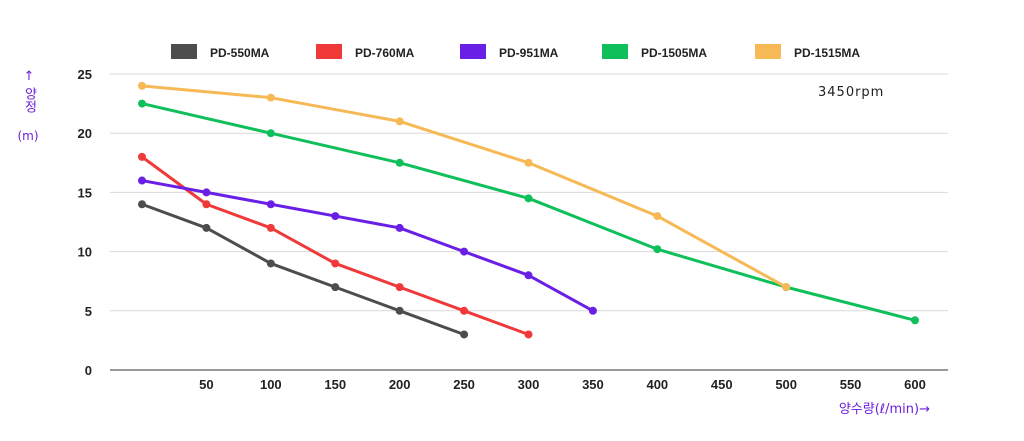 The height and width of the screenshot is (441, 1024). Describe the element at coordinates (722, 384) in the screenshot. I see `x-tick-label: 450` at that location.